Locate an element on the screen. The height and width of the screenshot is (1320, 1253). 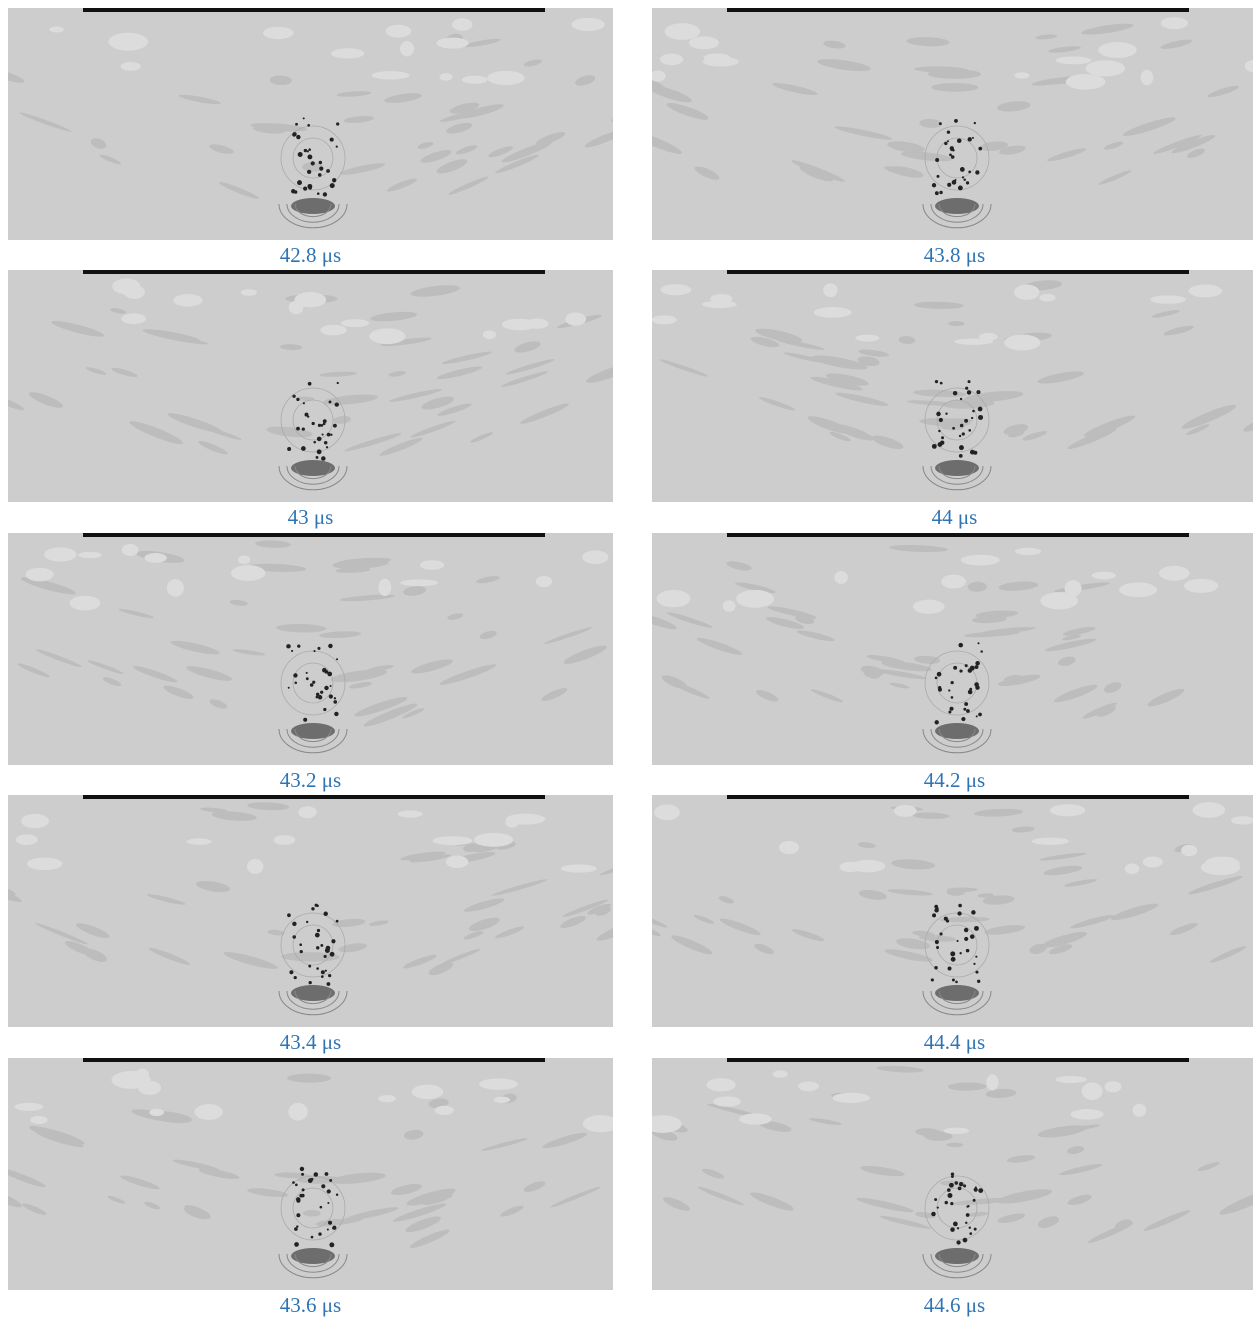
frame-panel: 44.4 μs is located at coordinates (952, 926).